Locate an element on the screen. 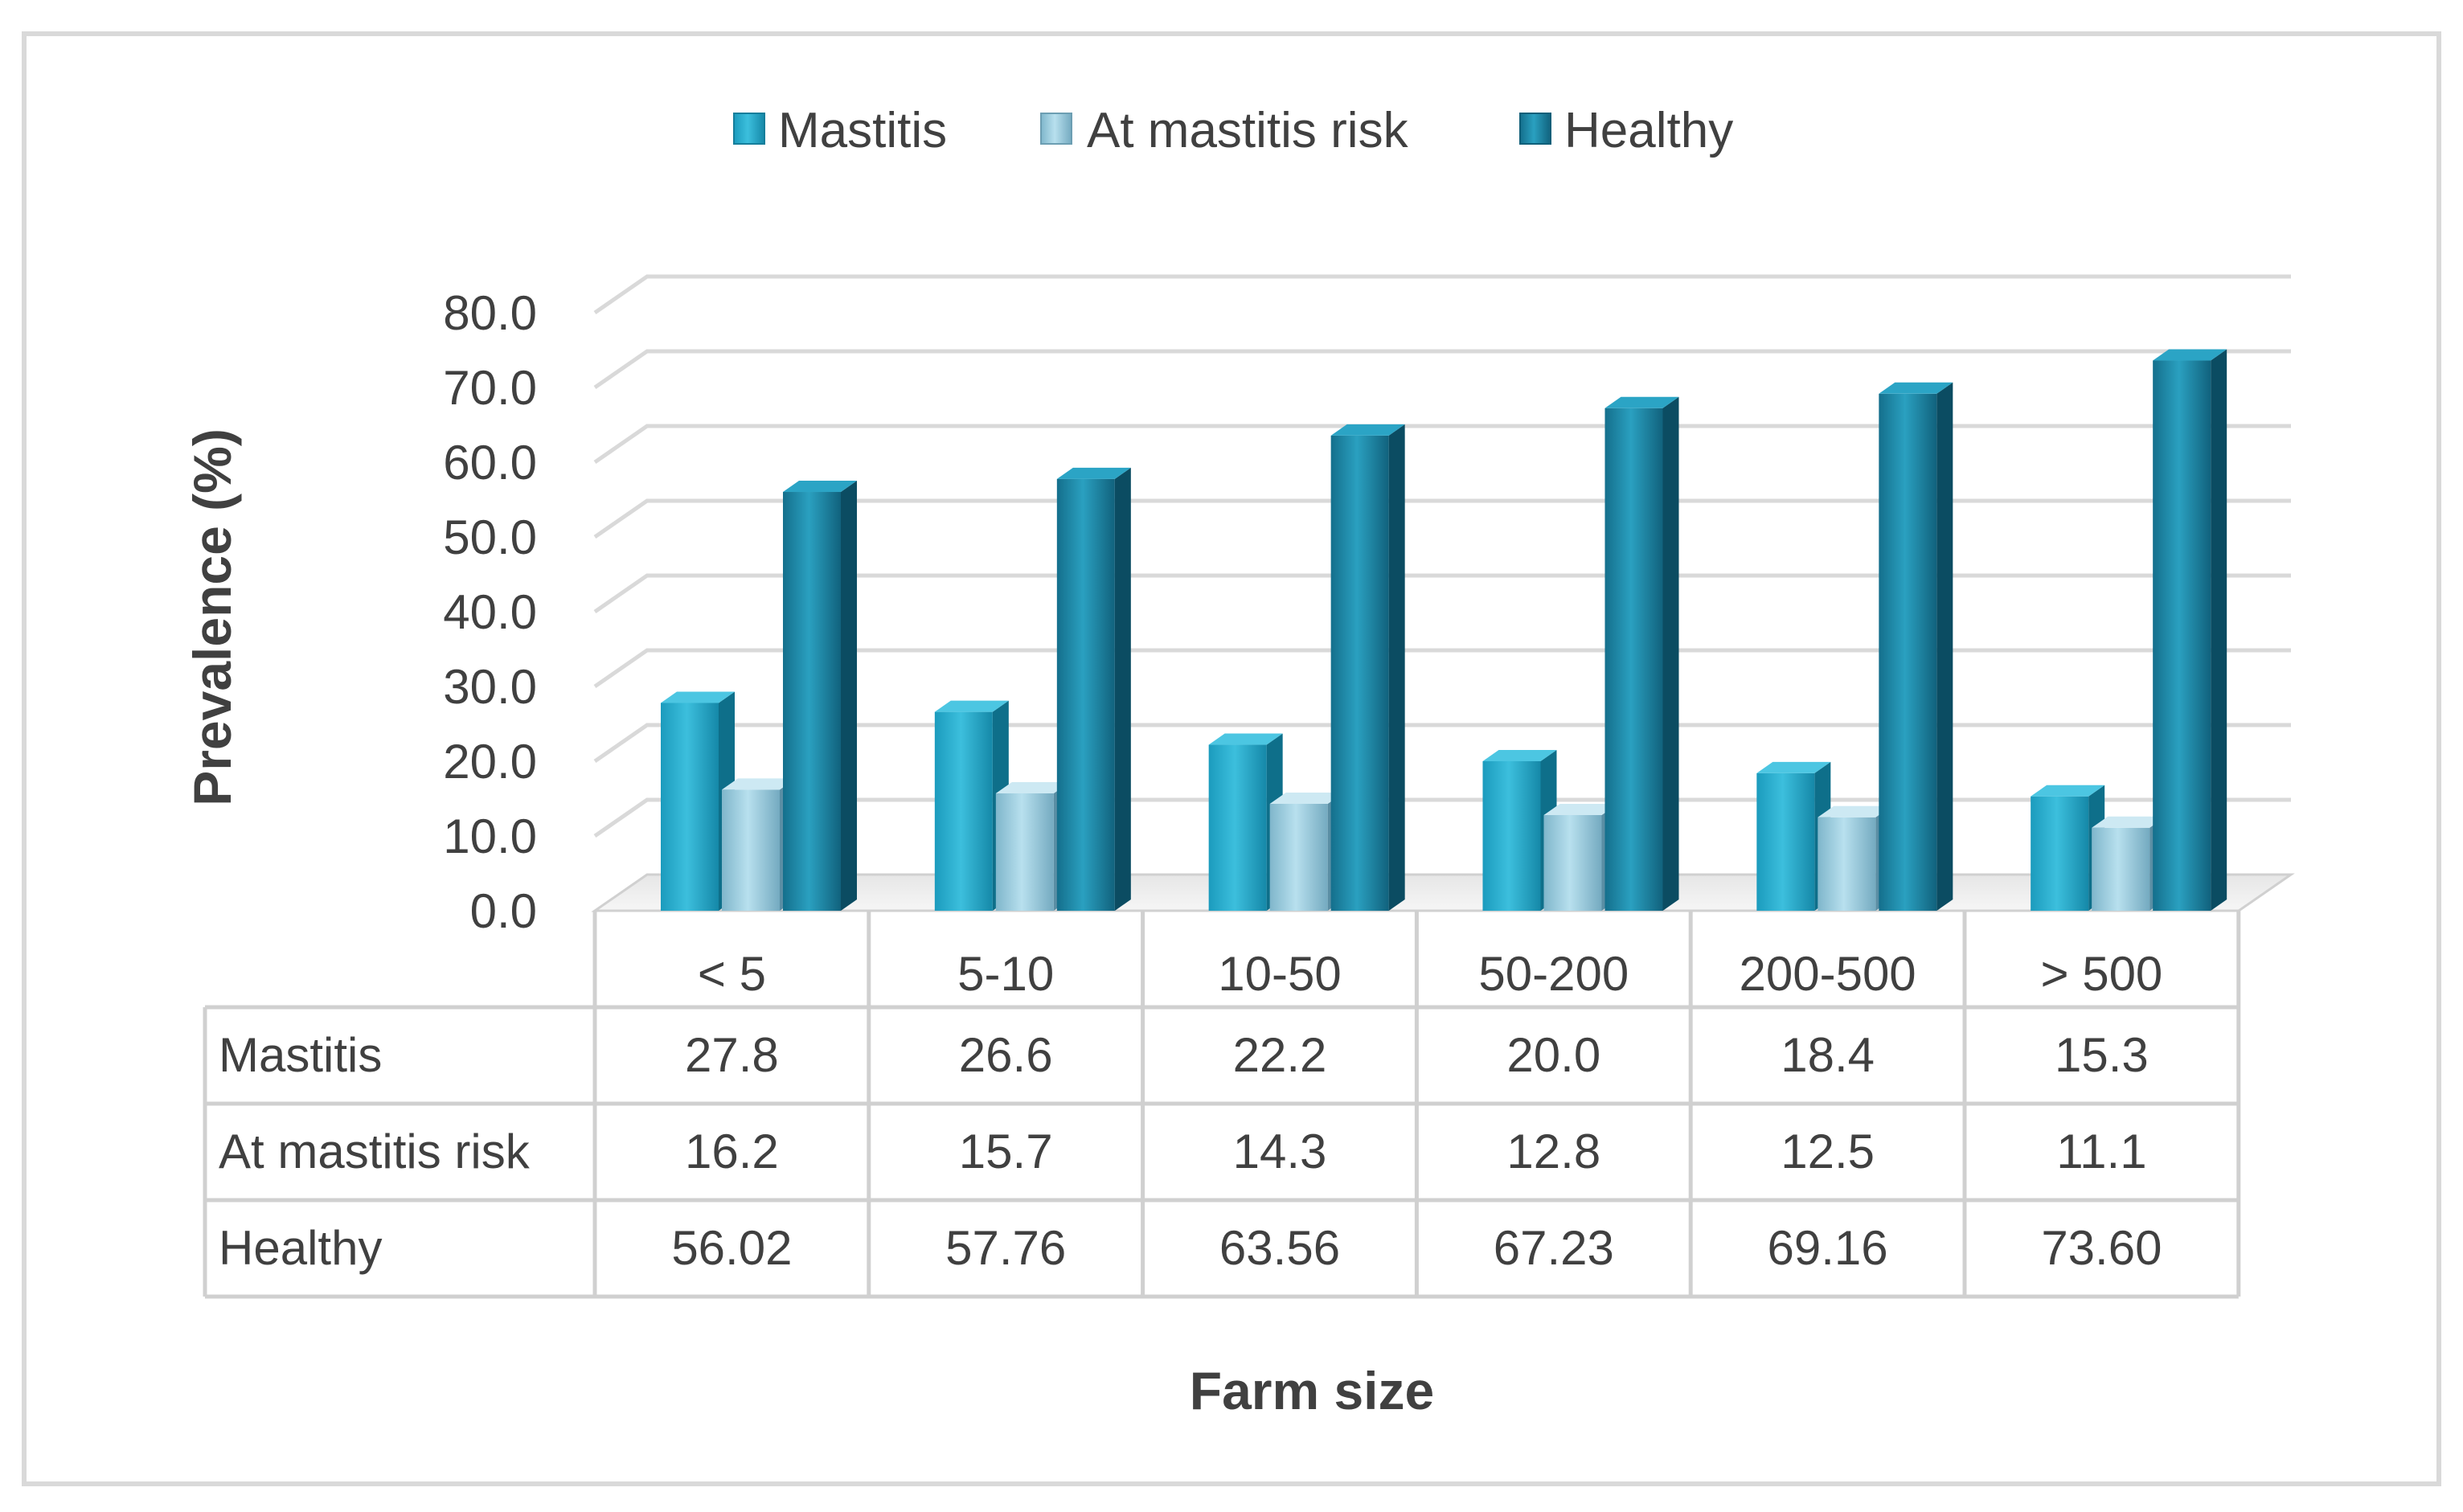  bar-at-mastitis-risk-lt-5-front is located at coordinates (751, 850).